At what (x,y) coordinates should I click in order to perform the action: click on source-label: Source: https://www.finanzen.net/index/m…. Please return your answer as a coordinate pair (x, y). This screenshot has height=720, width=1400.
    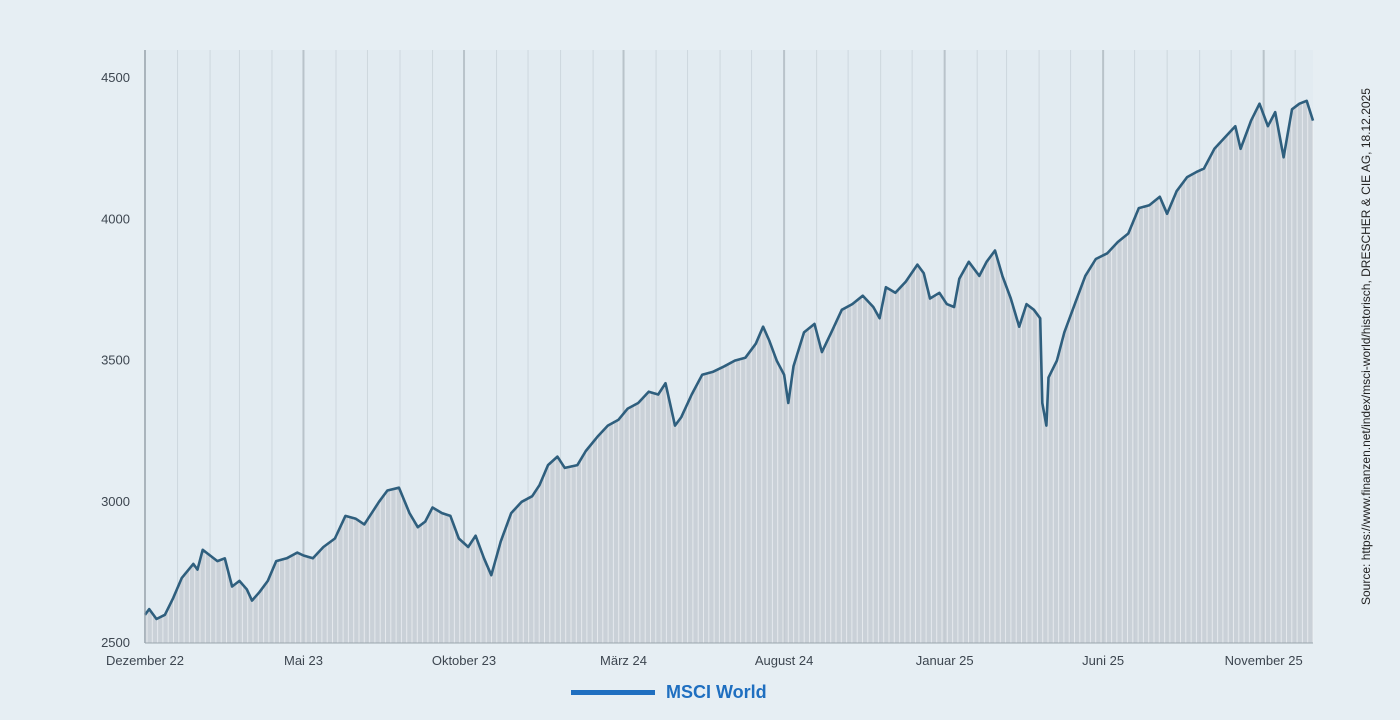
    Looking at the image, I should click on (1366, 346).